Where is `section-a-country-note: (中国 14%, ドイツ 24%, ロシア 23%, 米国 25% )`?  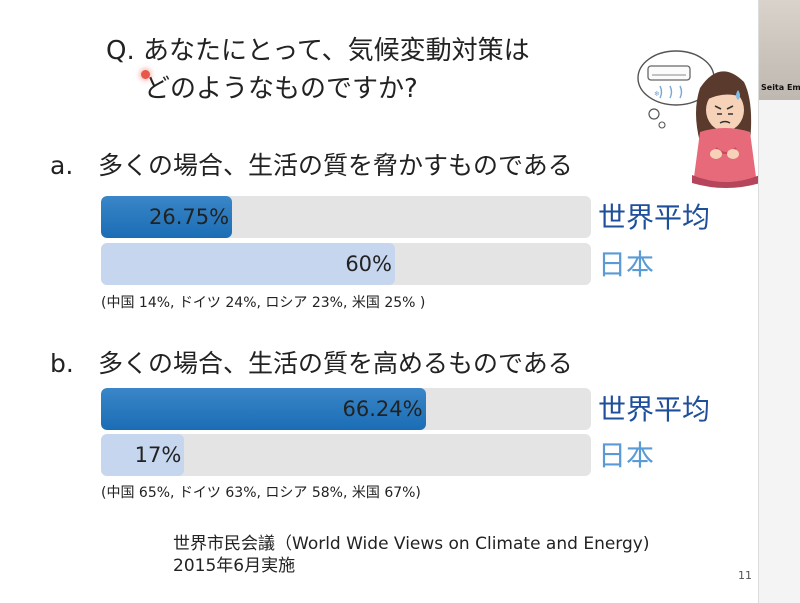
section-a-country-note: (中国 14%, ドイツ 24%, ロシア 23%, 米国 25% ) is located at coordinates (263, 303).